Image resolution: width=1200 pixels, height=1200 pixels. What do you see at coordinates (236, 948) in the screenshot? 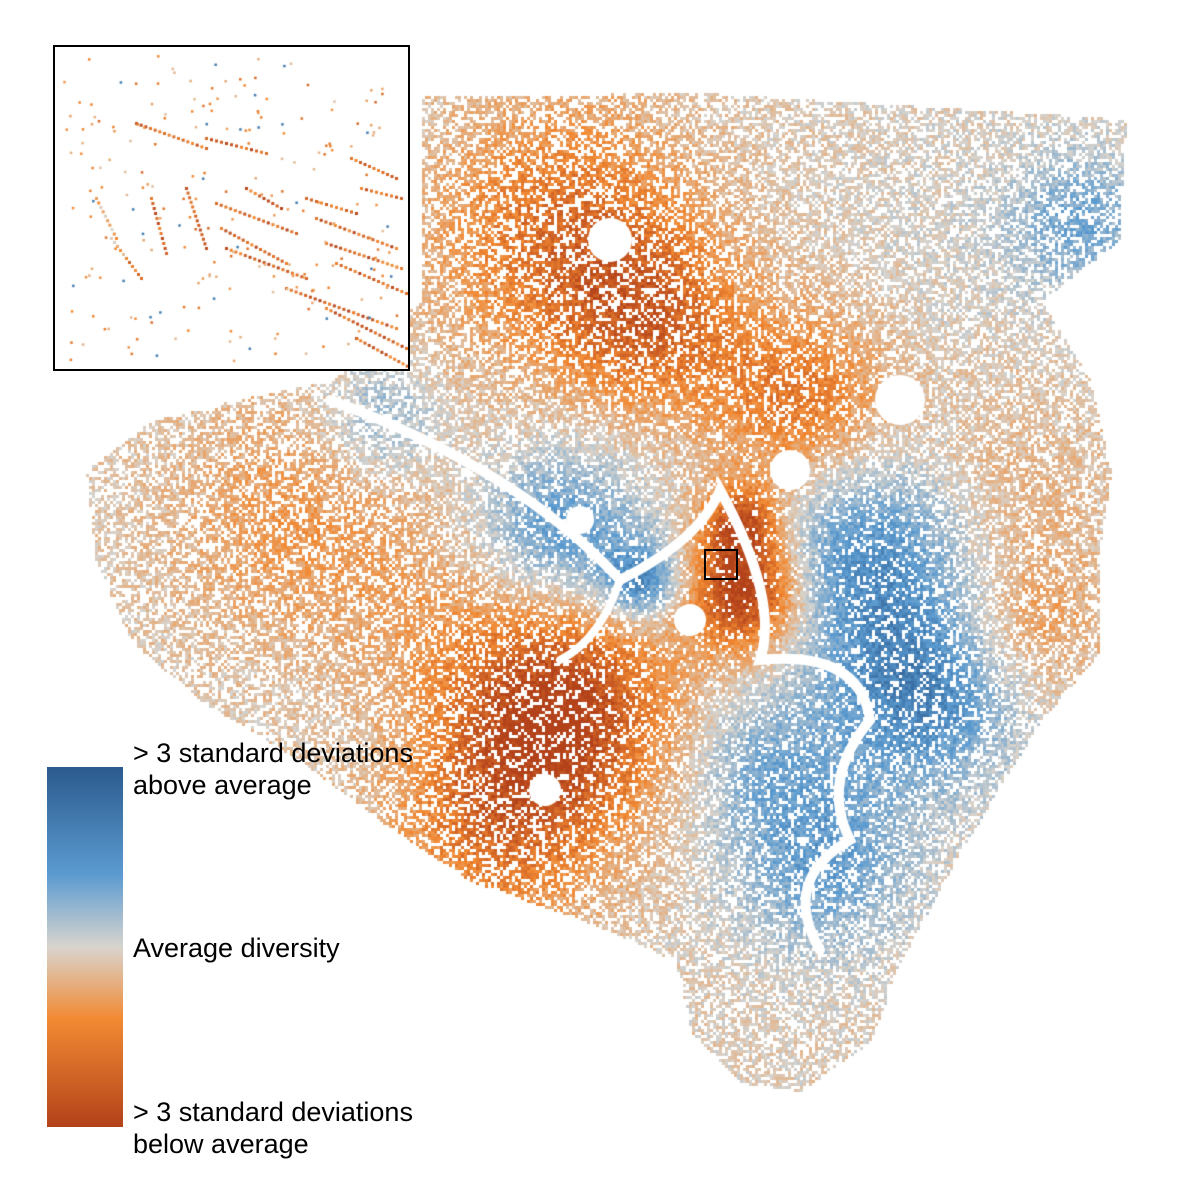
I see `legend-label-average: Average diversity` at bounding box center [236, 948].